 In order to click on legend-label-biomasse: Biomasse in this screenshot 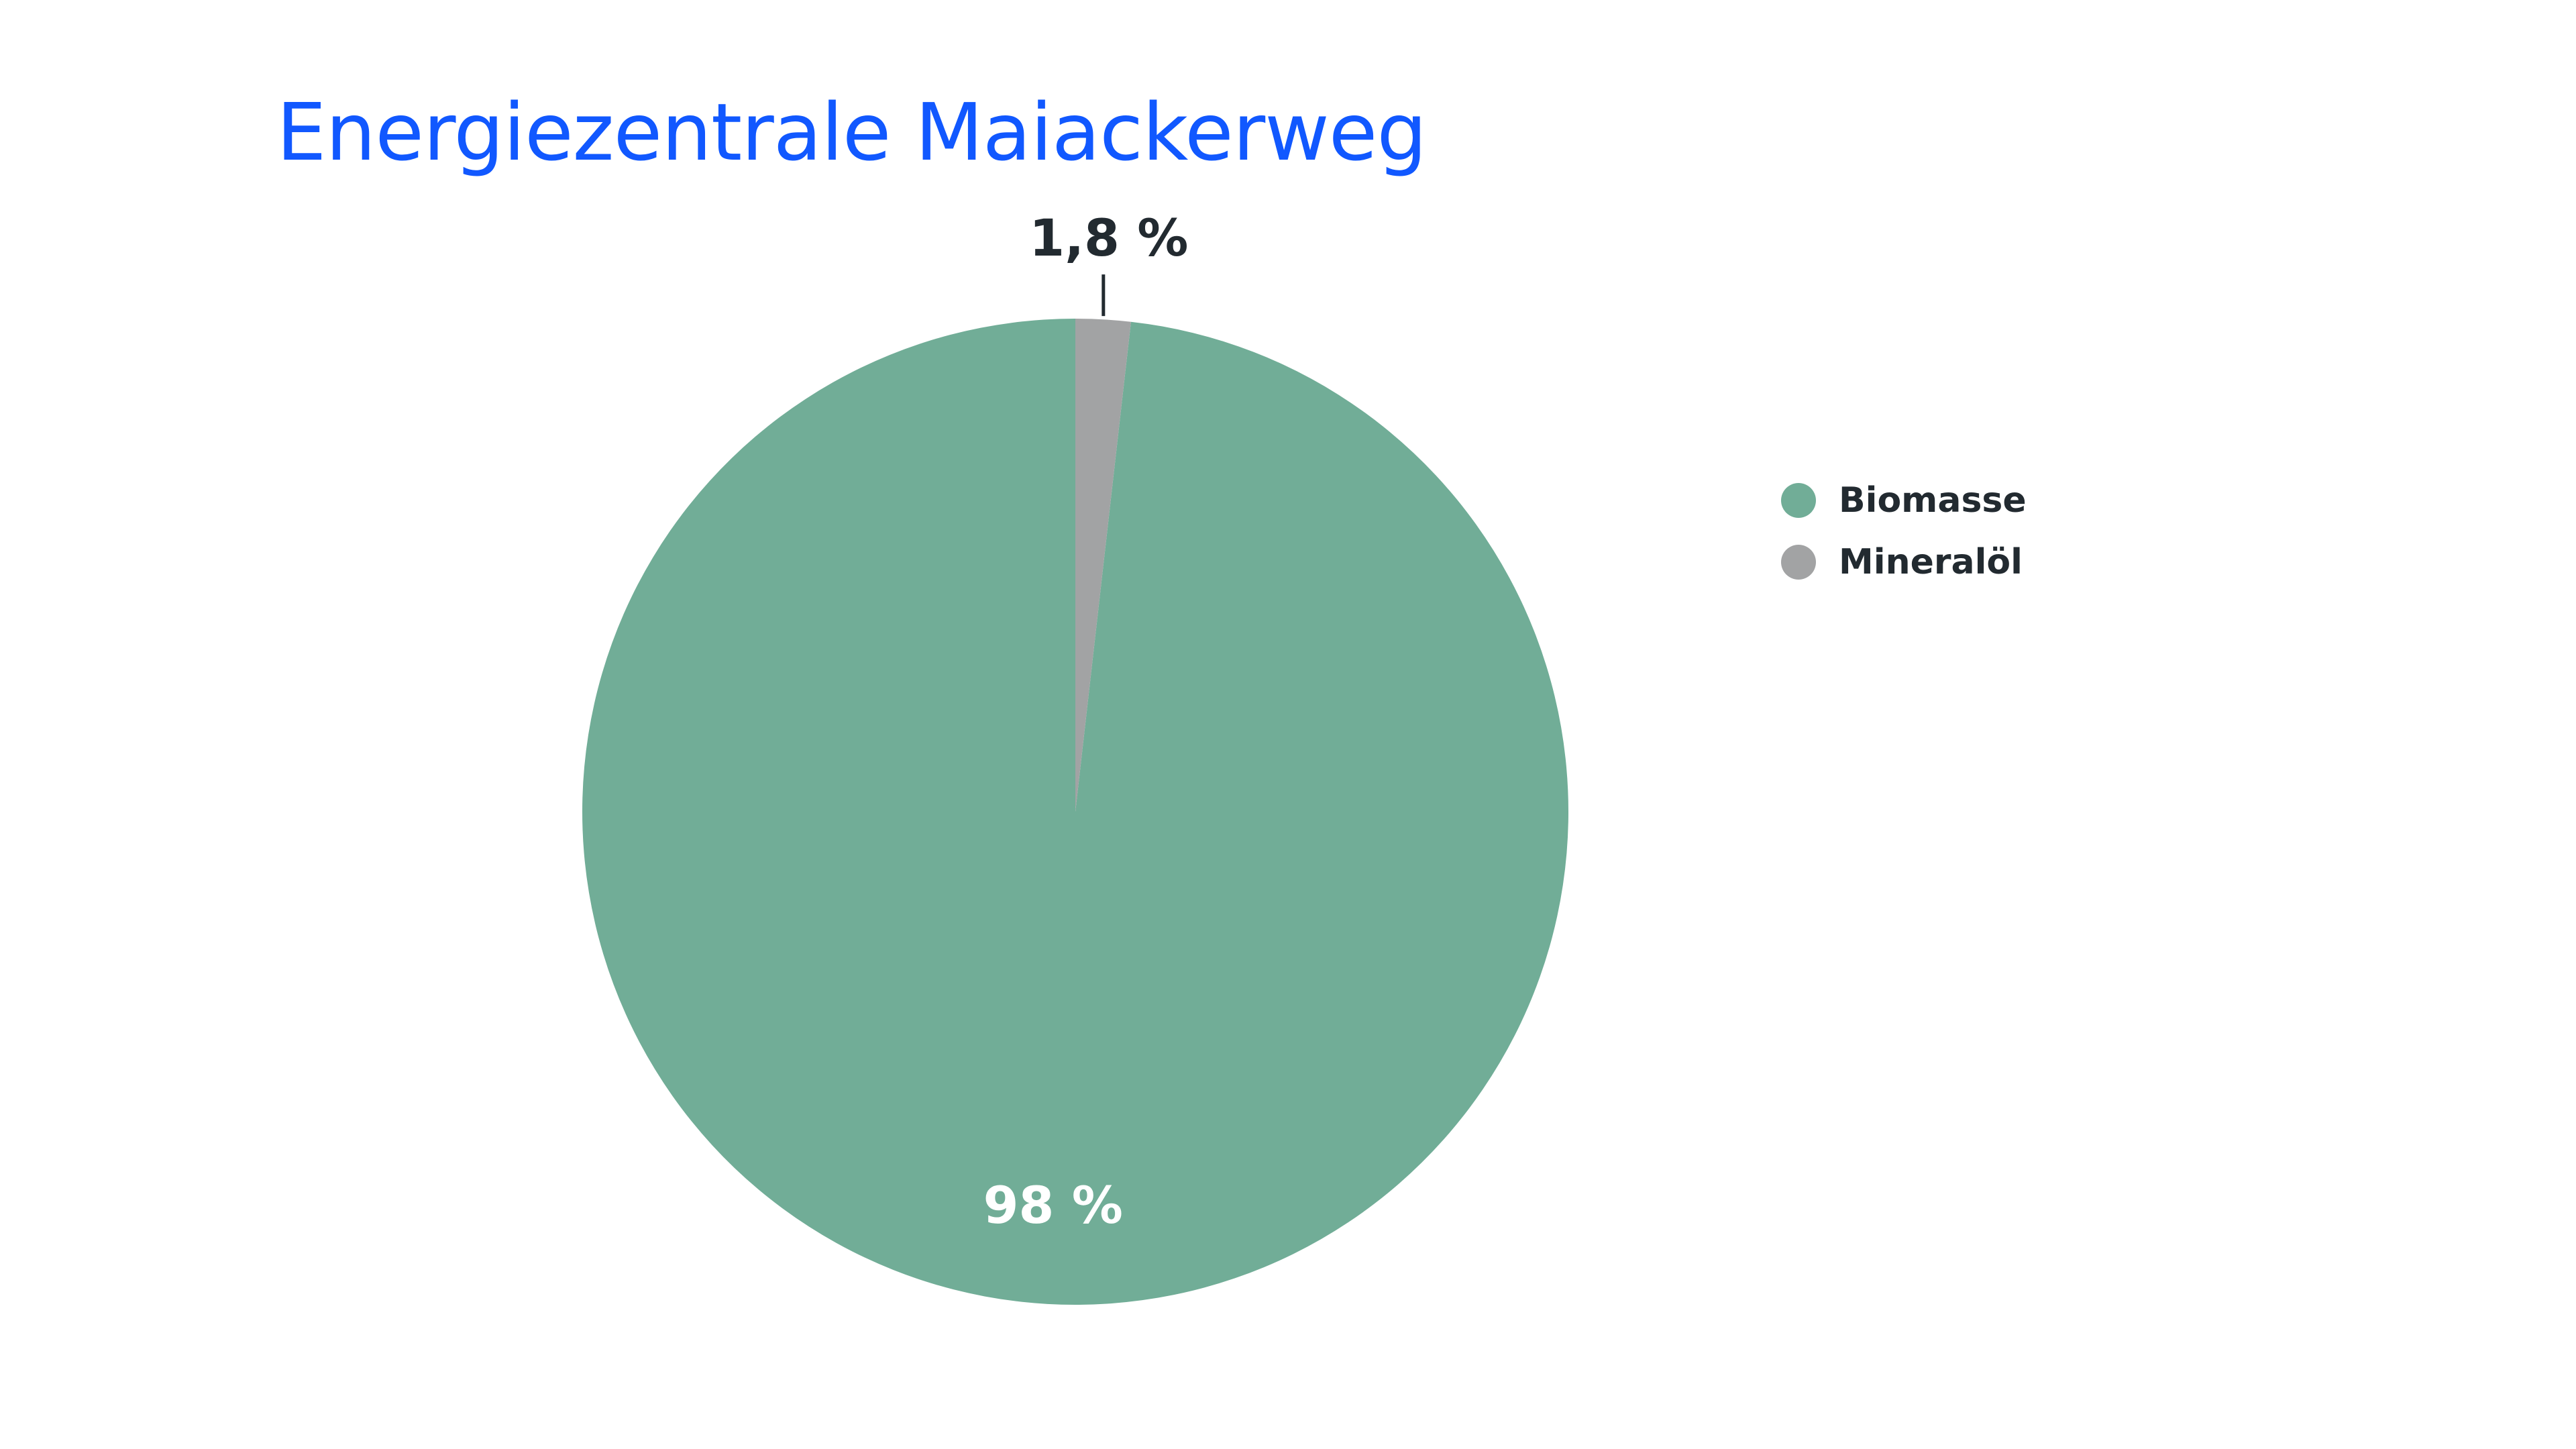, I will do `click(1933, 500)`.